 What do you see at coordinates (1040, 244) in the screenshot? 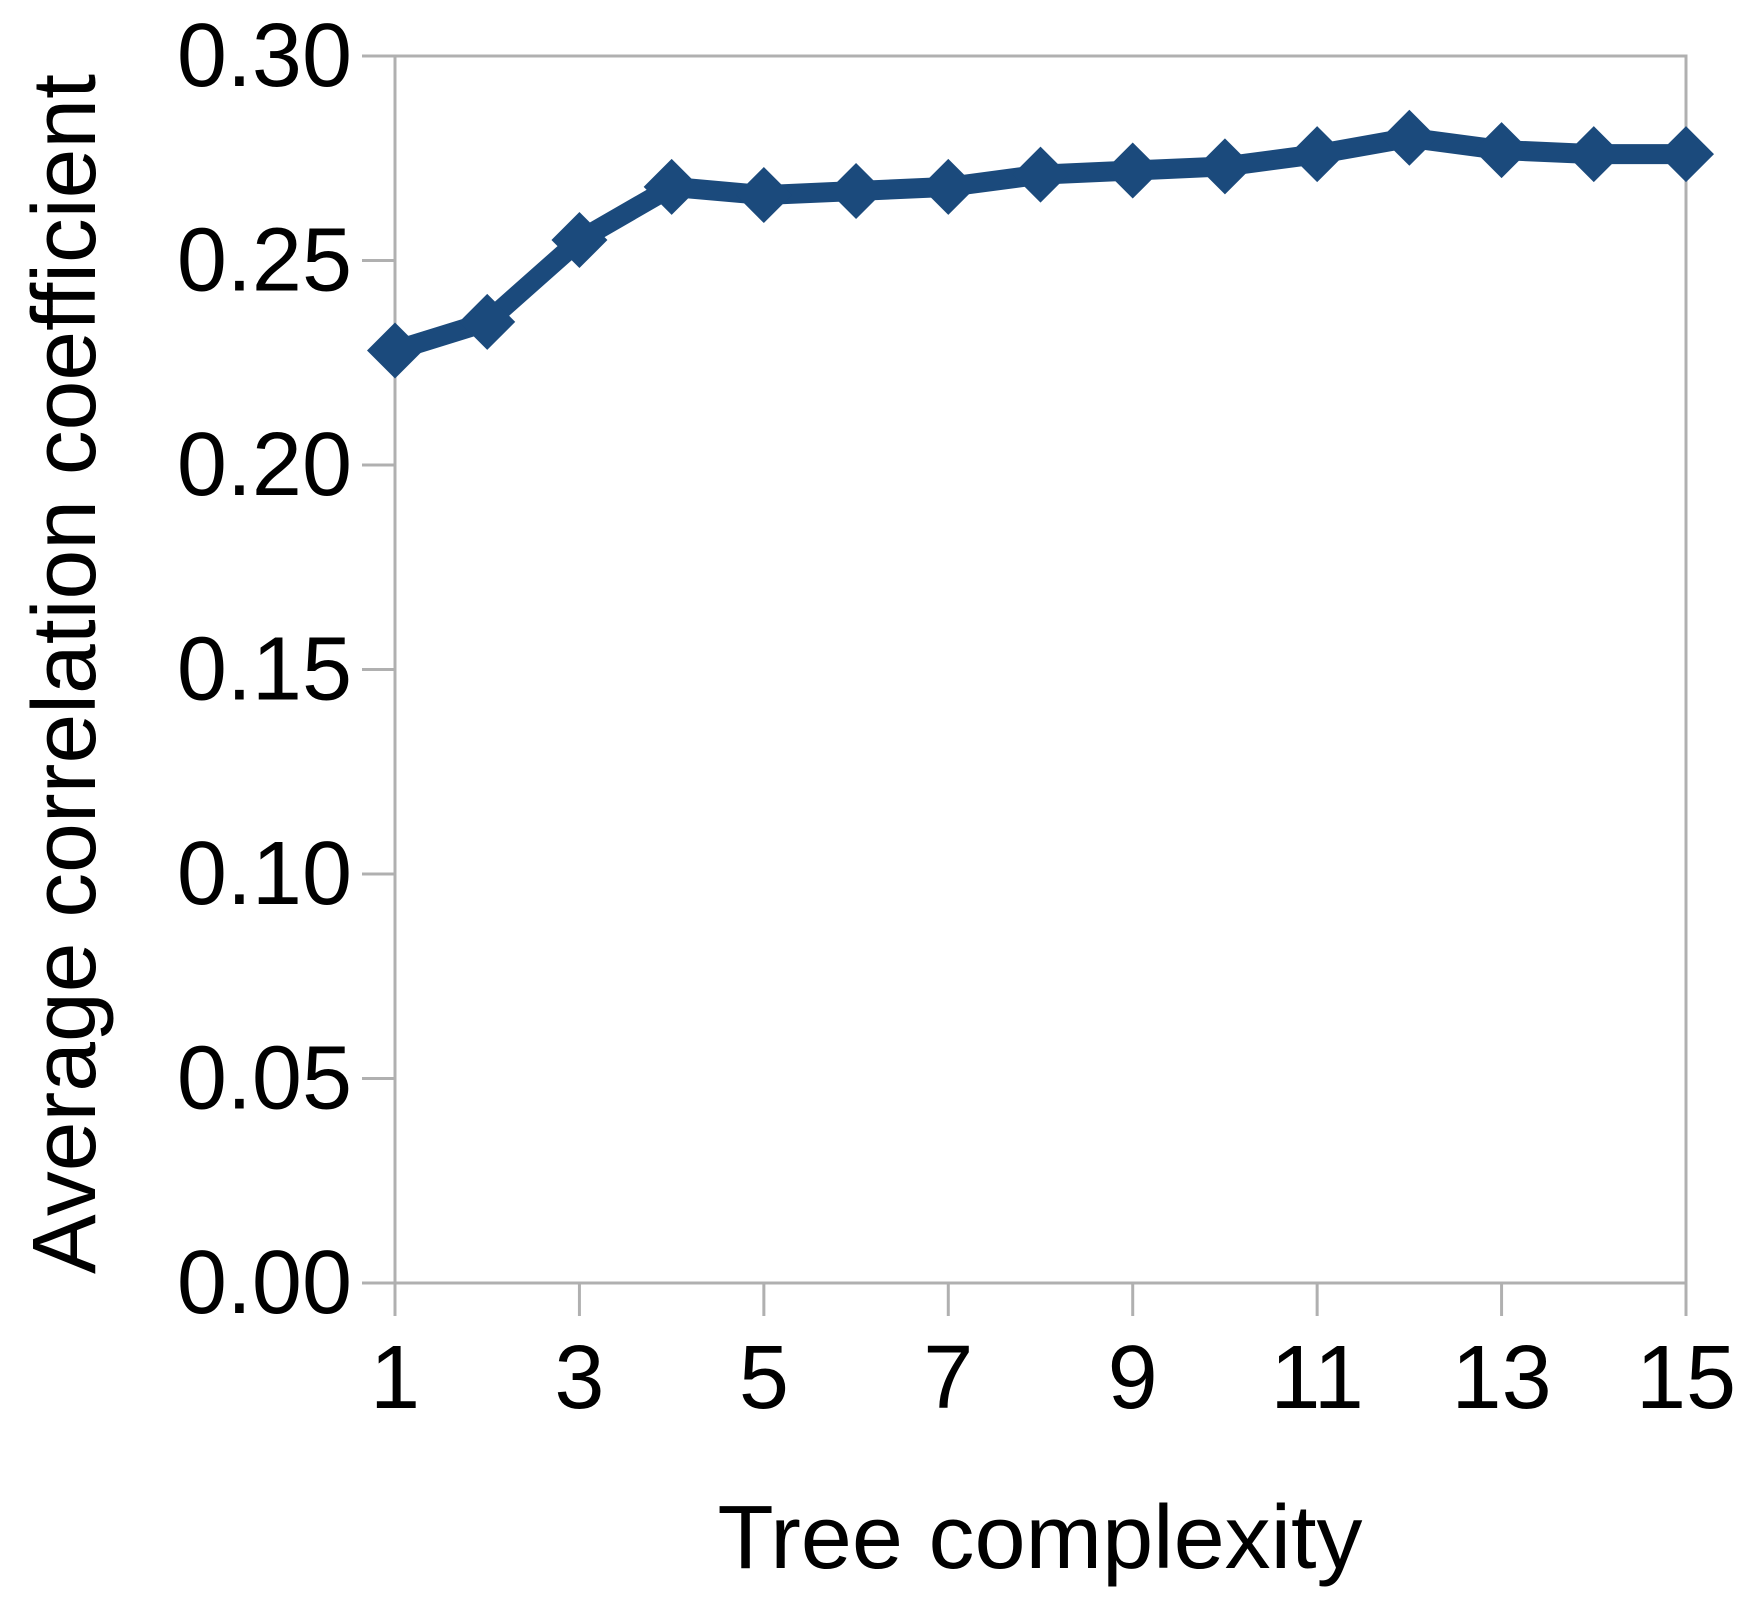
I see `data-series` at bounding box center [1040, 244].